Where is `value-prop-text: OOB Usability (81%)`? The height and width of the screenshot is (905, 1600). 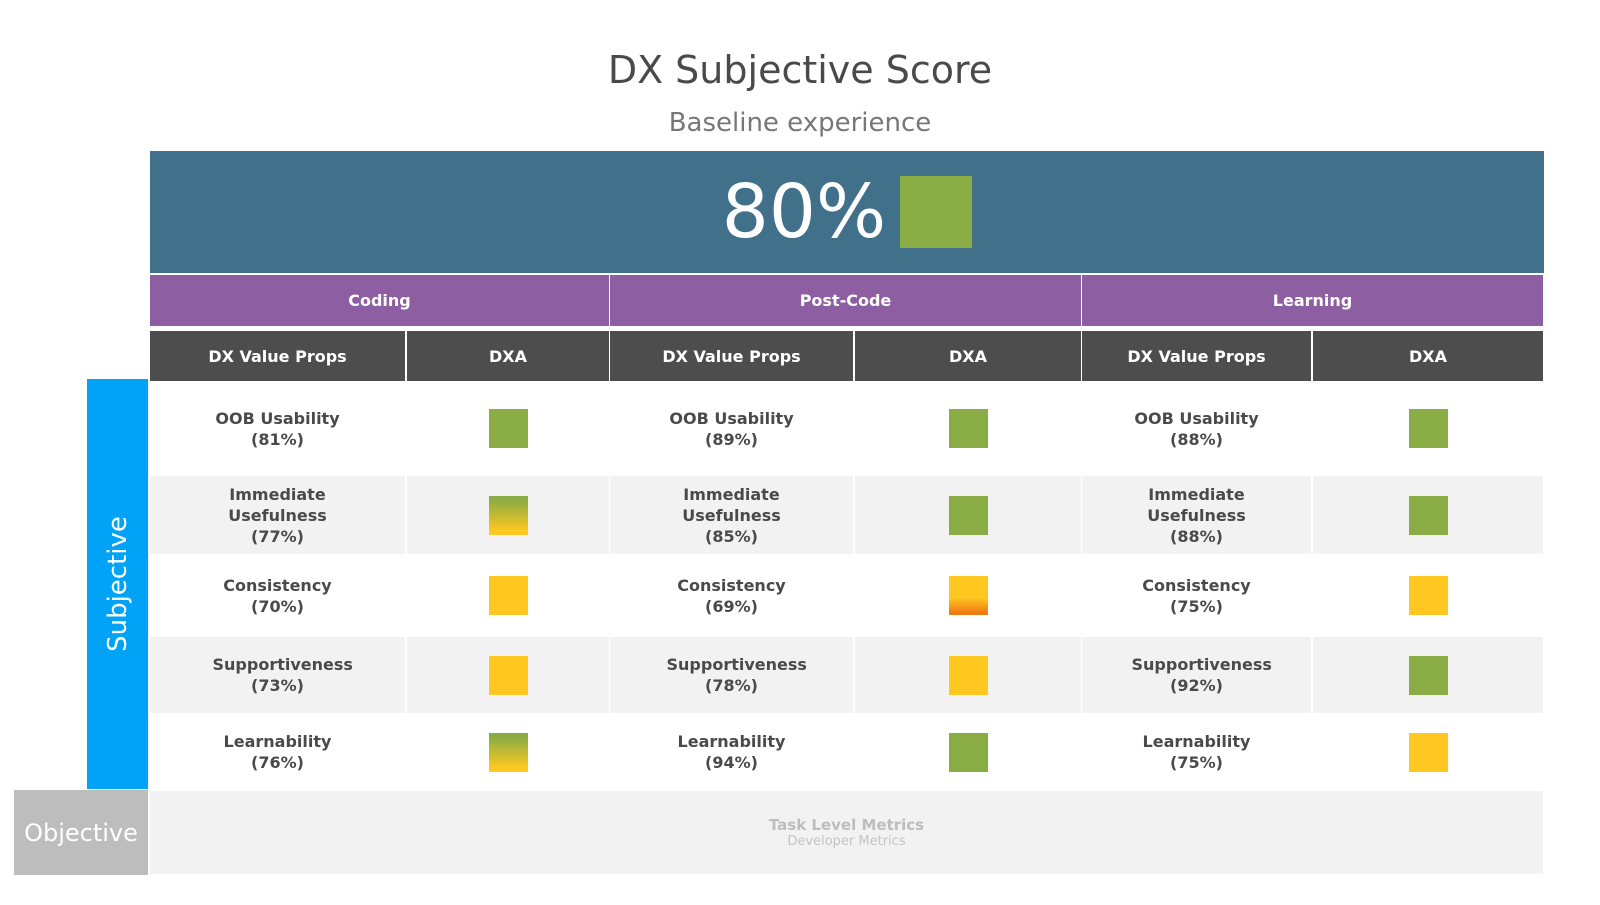 value-prop-text: OOB Usability (81%) is located at coordinates (278, 429).